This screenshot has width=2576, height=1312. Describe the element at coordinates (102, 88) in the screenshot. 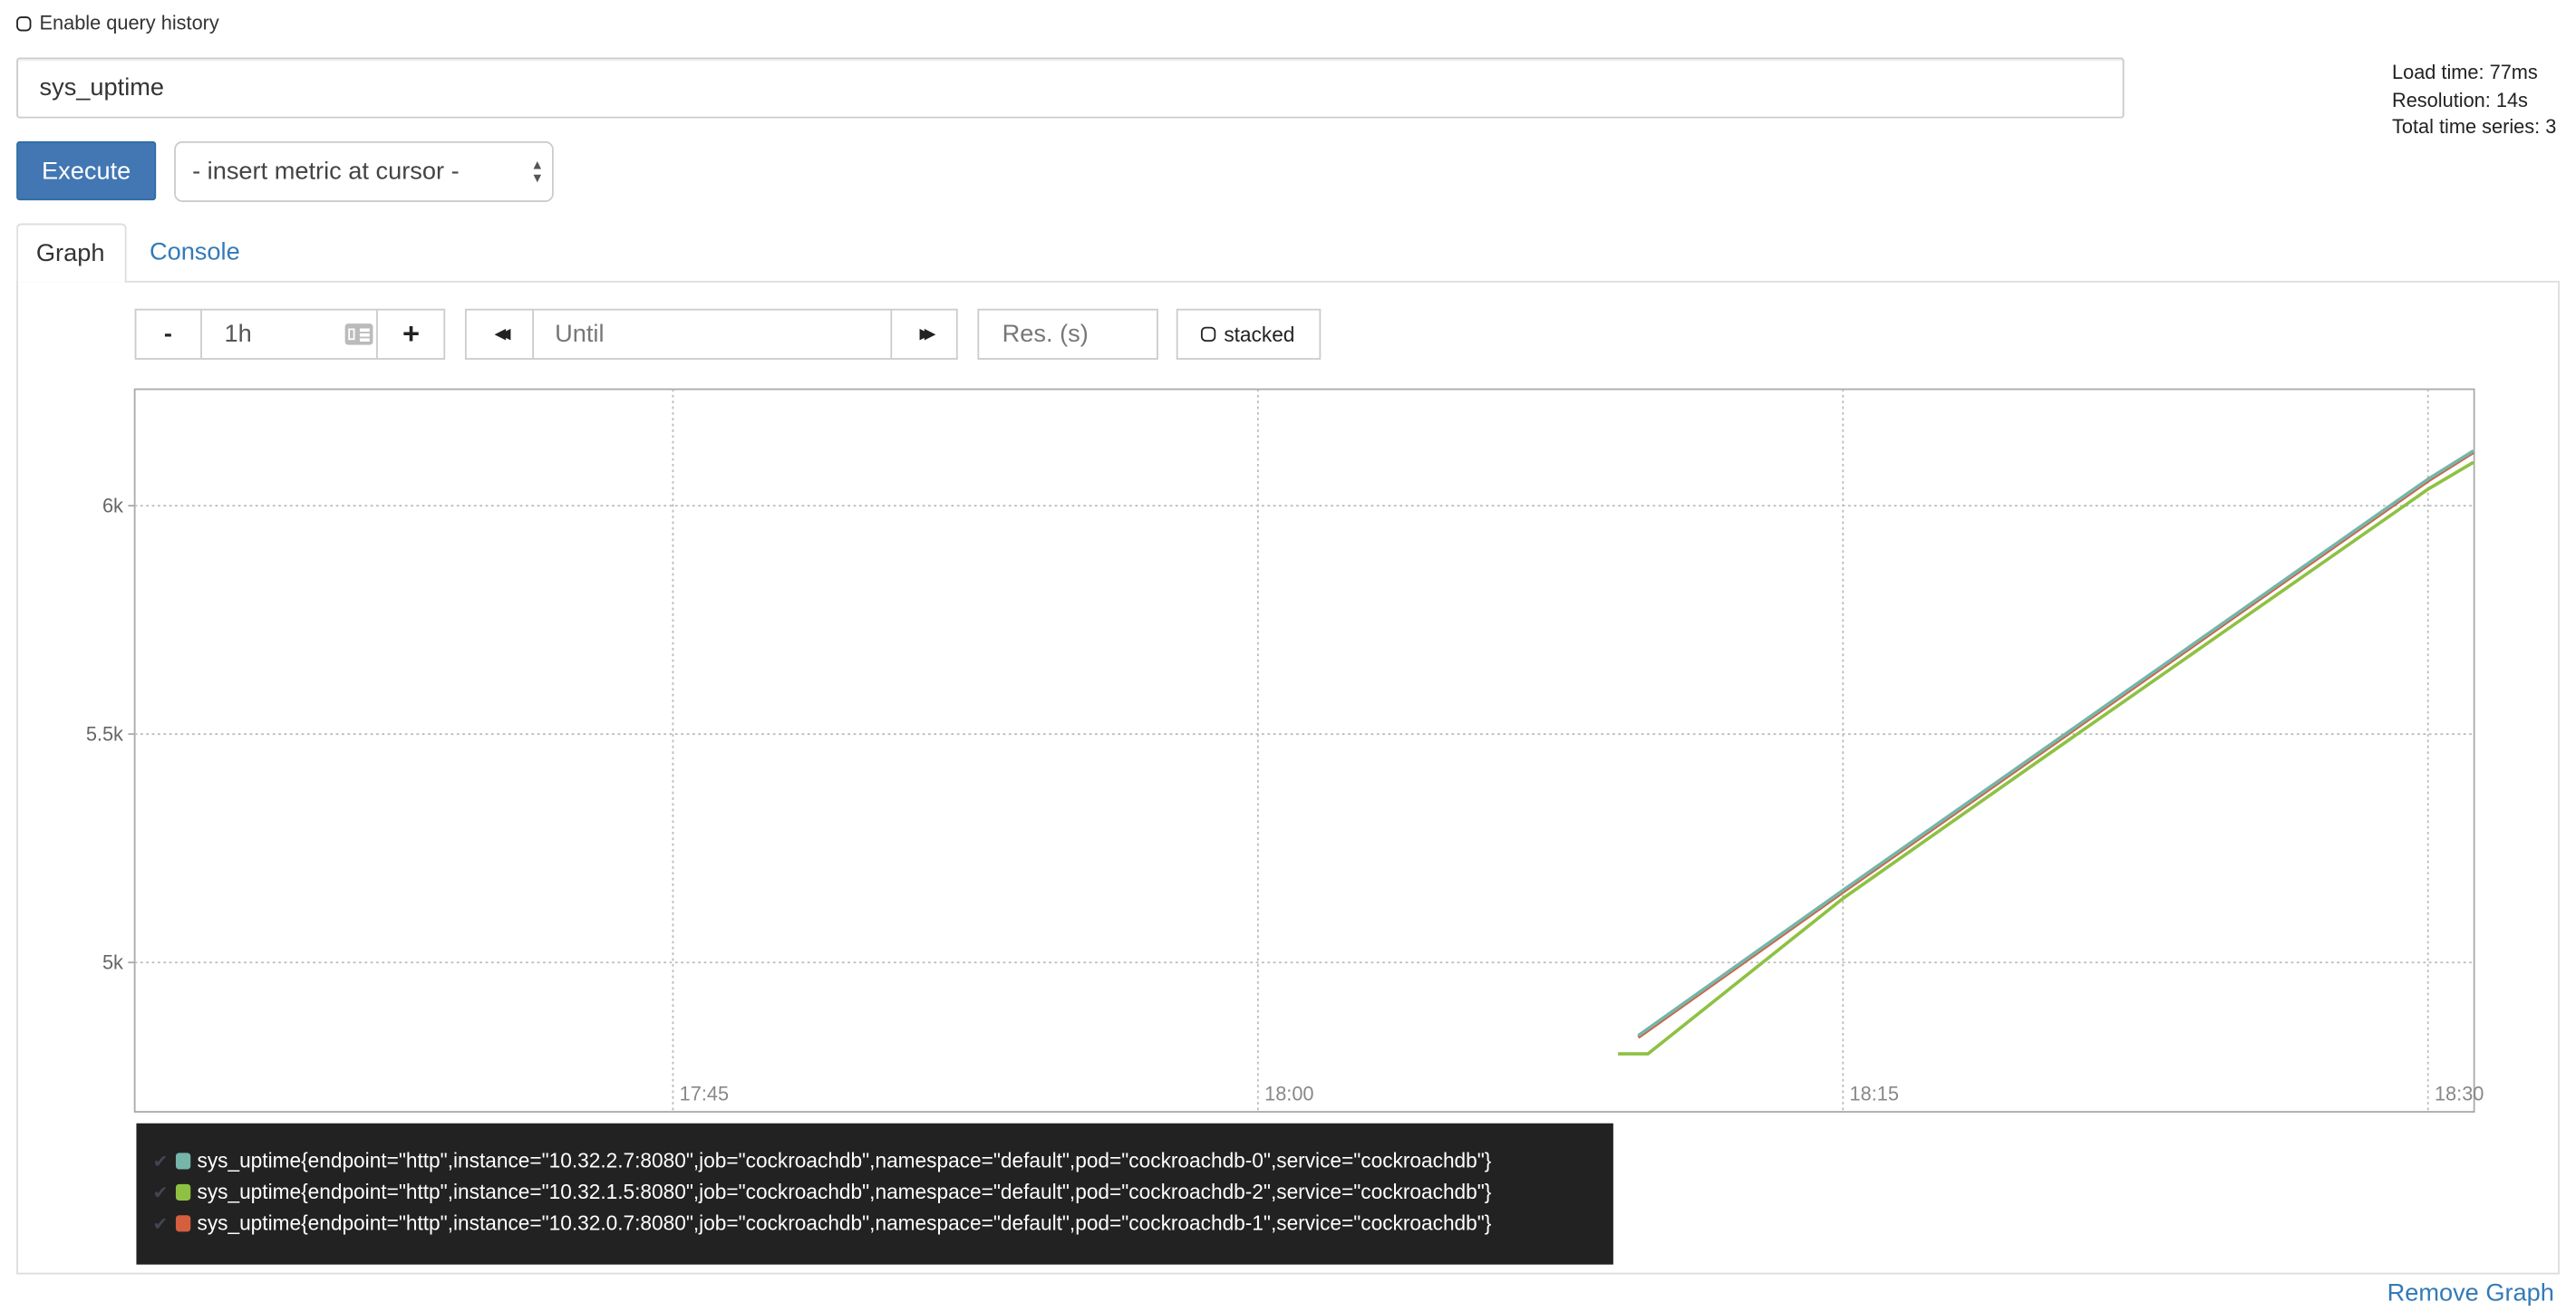

I see `query-text: sys_uptime` at that location.